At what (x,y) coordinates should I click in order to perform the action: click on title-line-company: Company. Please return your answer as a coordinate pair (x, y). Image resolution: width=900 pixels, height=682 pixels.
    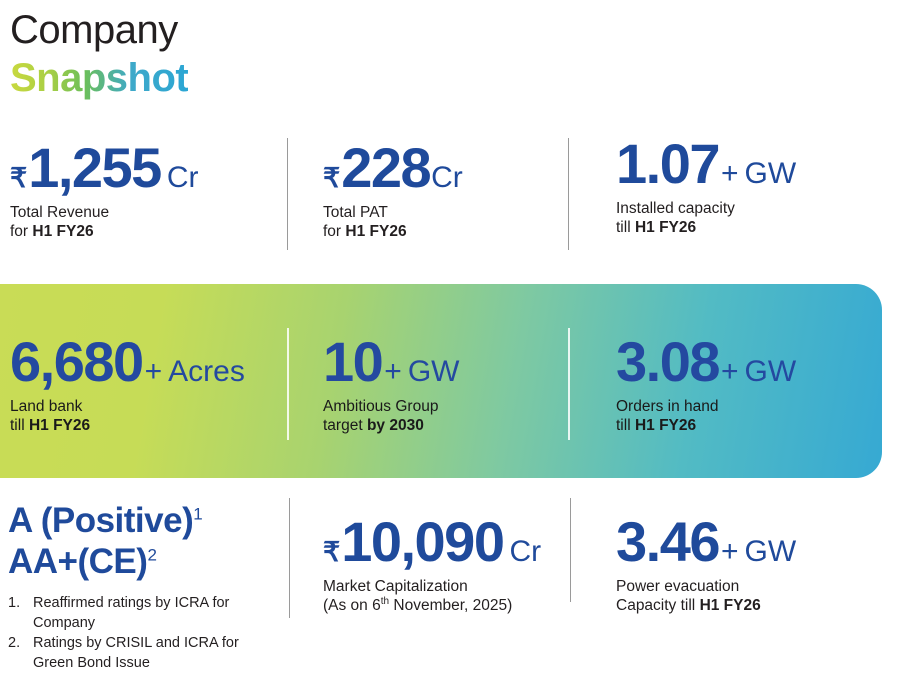
    Looking at the image, I should click on (94, 30).